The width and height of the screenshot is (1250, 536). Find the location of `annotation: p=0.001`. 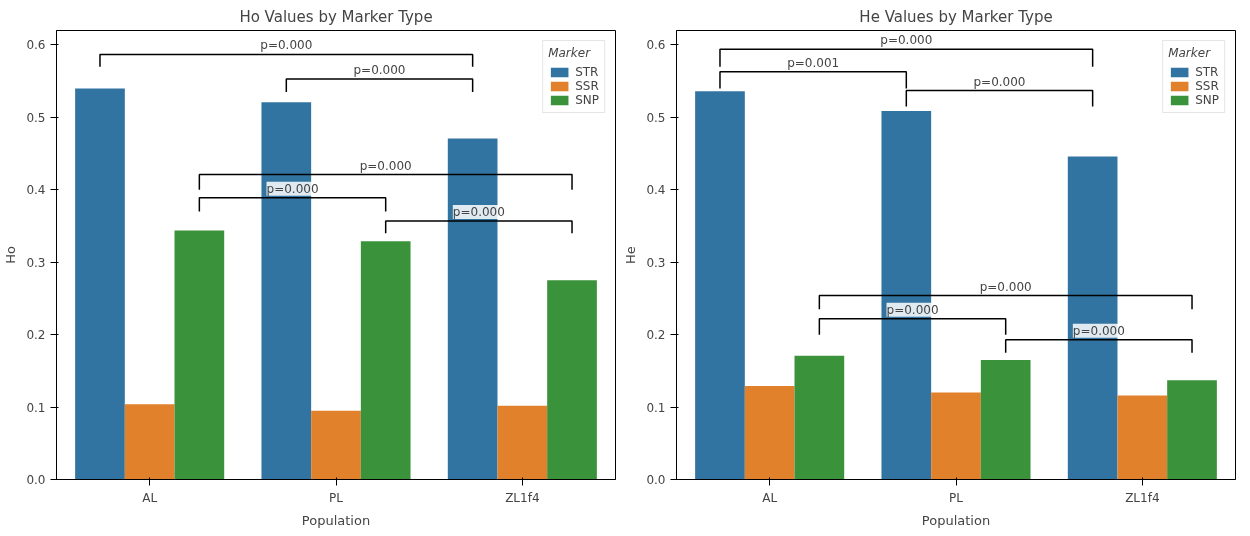

annotation: p=0.001 is located at coordinates (813, 62).